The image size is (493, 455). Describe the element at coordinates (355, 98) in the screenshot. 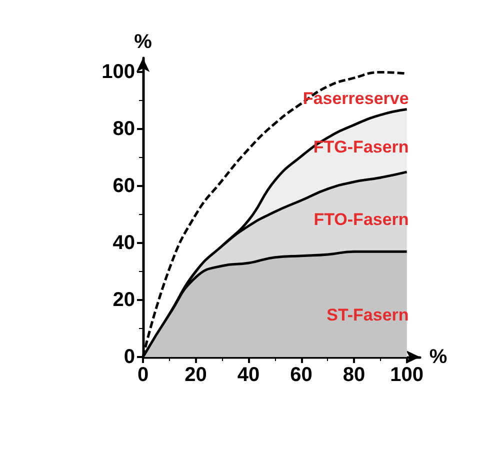

I see `series-label: Faserreserve` at that location.